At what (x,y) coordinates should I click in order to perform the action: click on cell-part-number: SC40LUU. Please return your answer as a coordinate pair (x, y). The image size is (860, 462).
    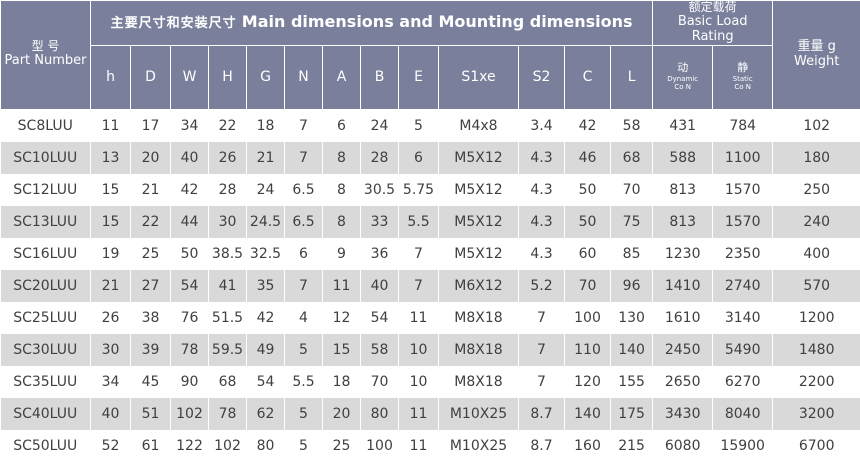
    Looking at the image, I should click on (46, 414).